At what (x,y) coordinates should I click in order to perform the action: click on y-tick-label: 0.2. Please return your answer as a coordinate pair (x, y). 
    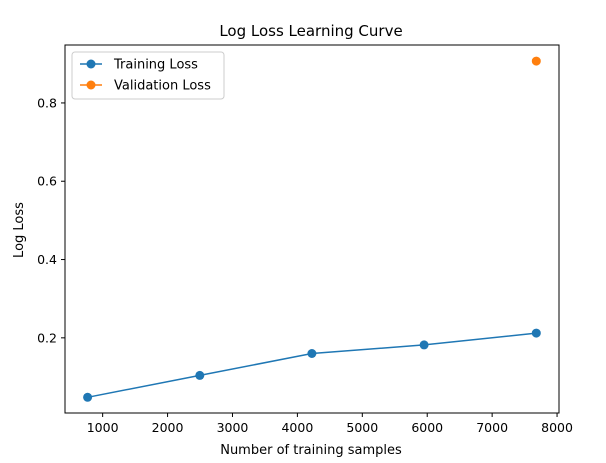
    Looking at the image, I should click on (47, 337).